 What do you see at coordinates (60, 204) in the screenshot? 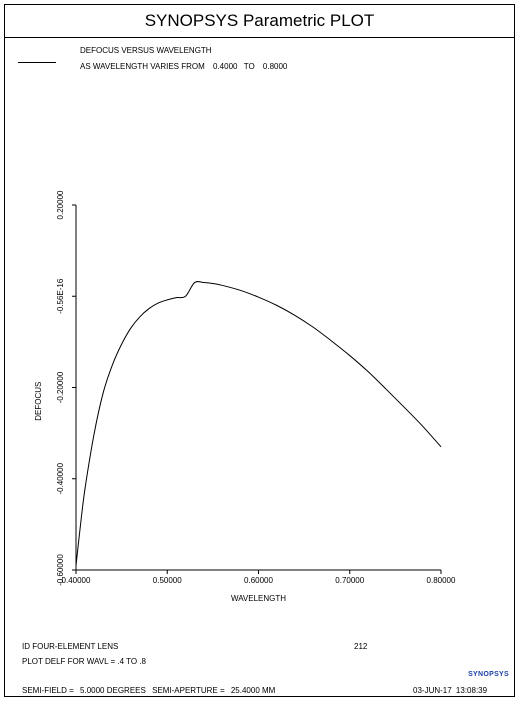
I see `y-tick-label: 0.20000` at bounding box center [60, 204].